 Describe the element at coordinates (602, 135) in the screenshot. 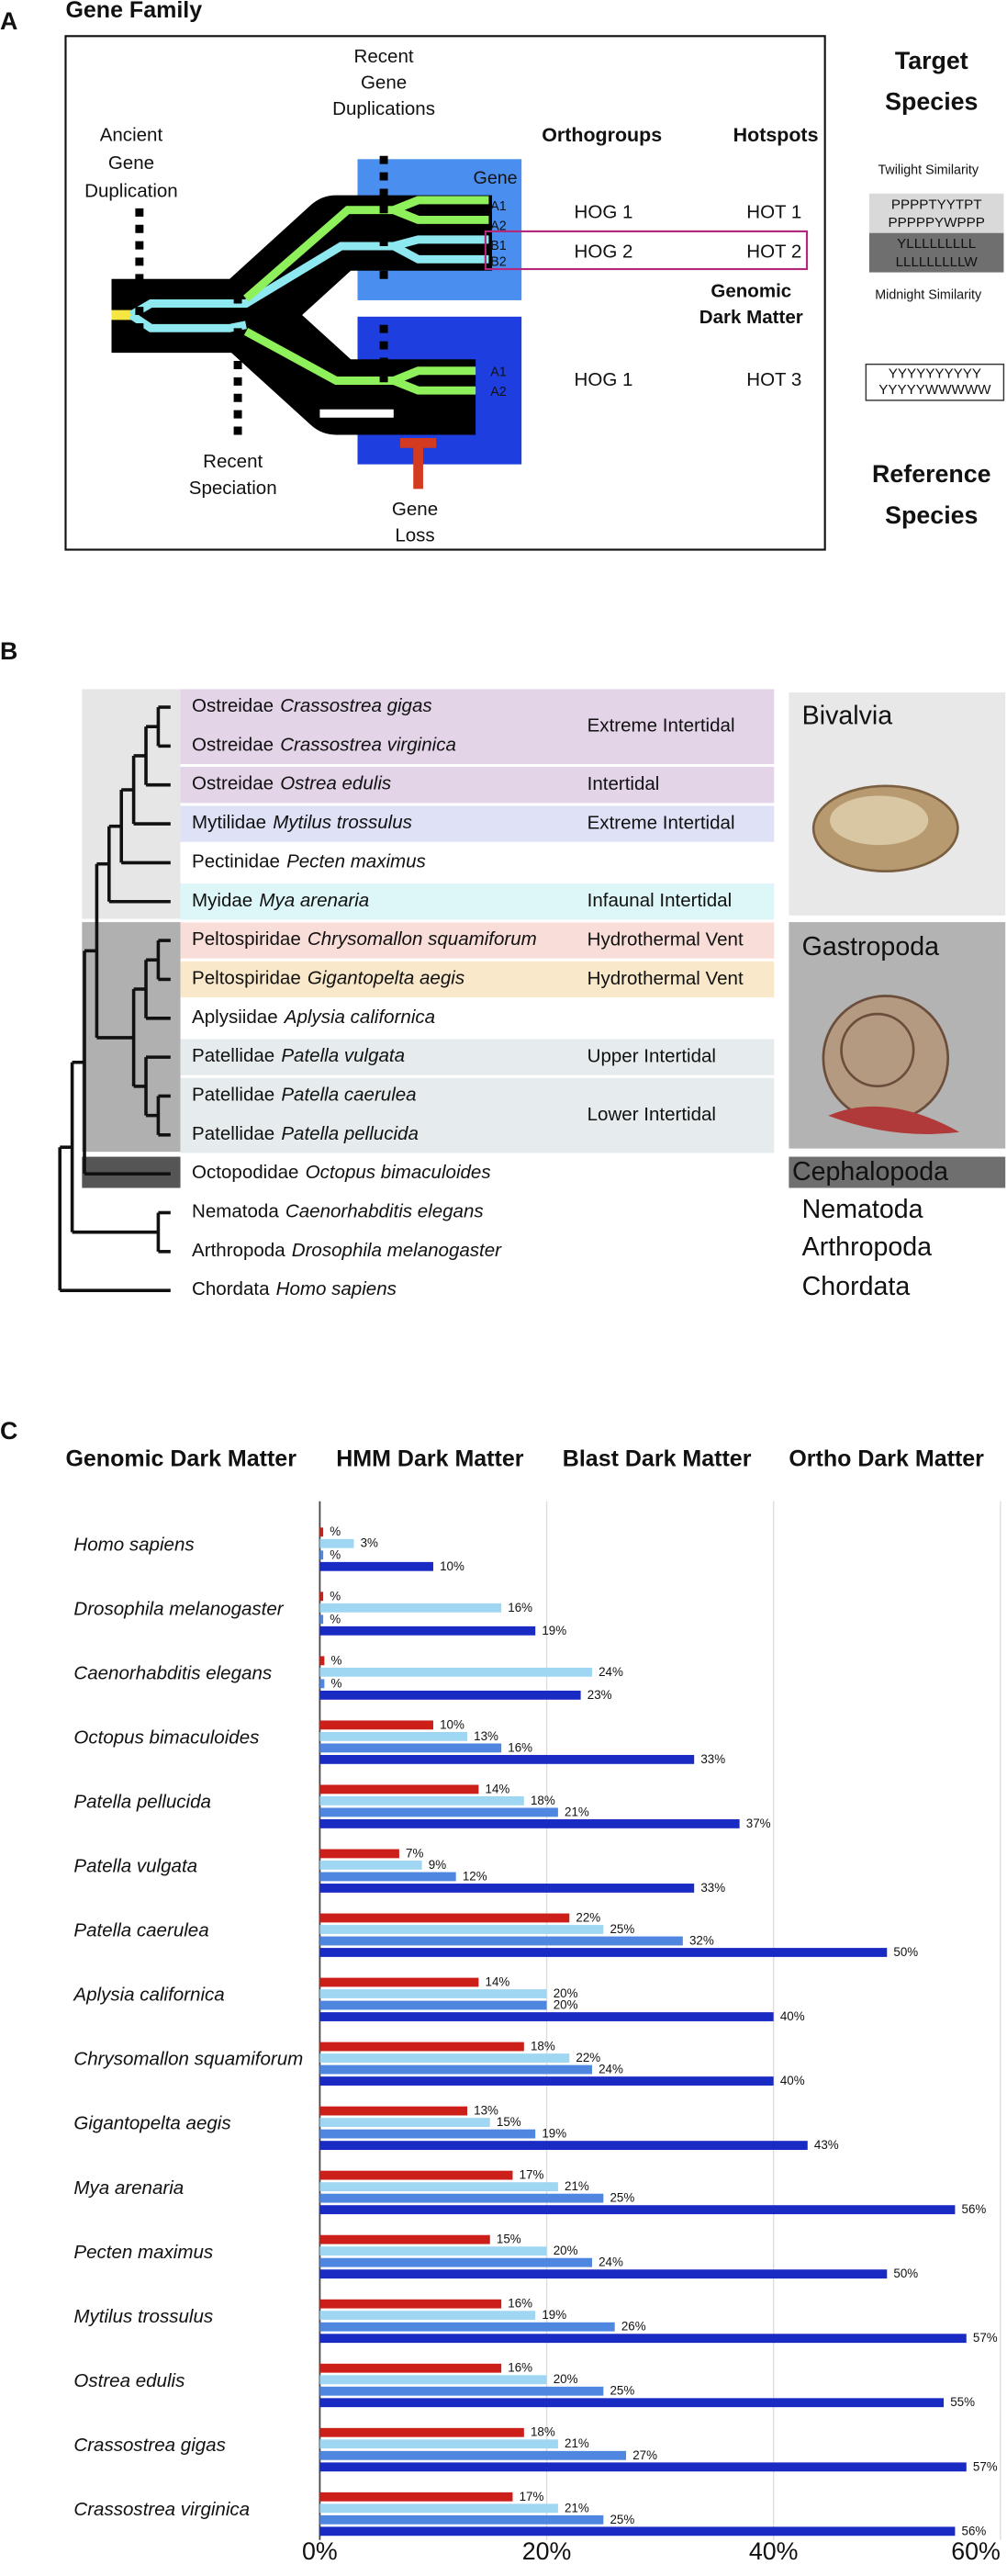

I see `column-header: Orthogroups` at that location.